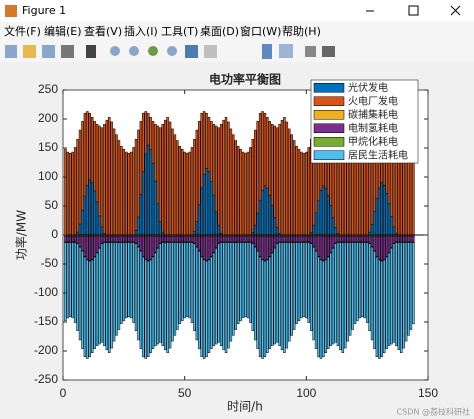 Image resolution: width=474 pixels, height=419 pixels. I want to click on menu-item: 帮助(H), so click(301, 31).